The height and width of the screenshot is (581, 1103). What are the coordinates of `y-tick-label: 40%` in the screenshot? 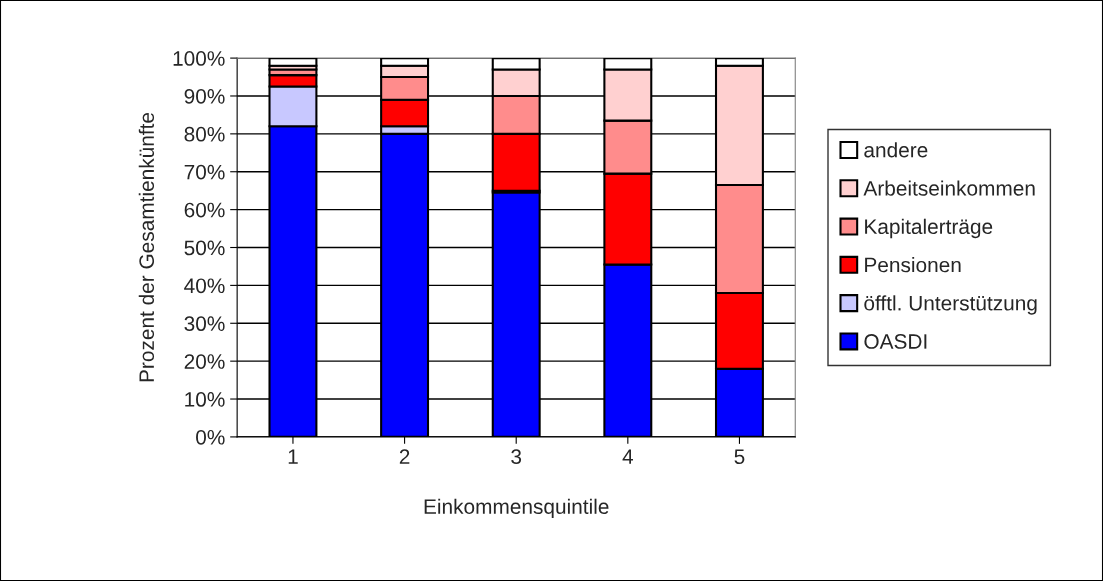 It's located at (204, 286).